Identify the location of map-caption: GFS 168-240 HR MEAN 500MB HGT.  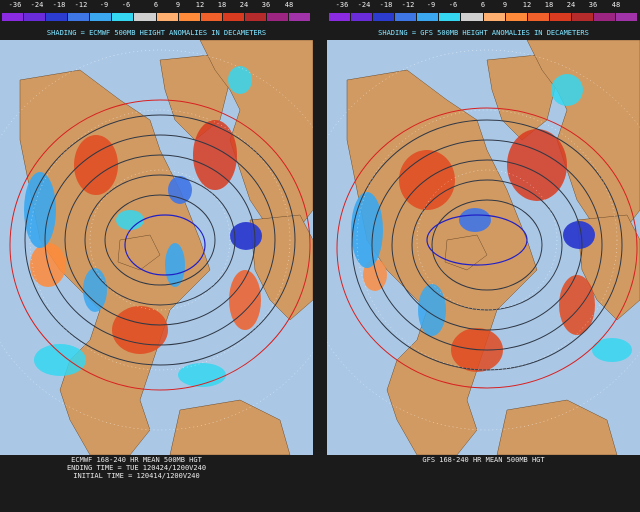
(483, 460).